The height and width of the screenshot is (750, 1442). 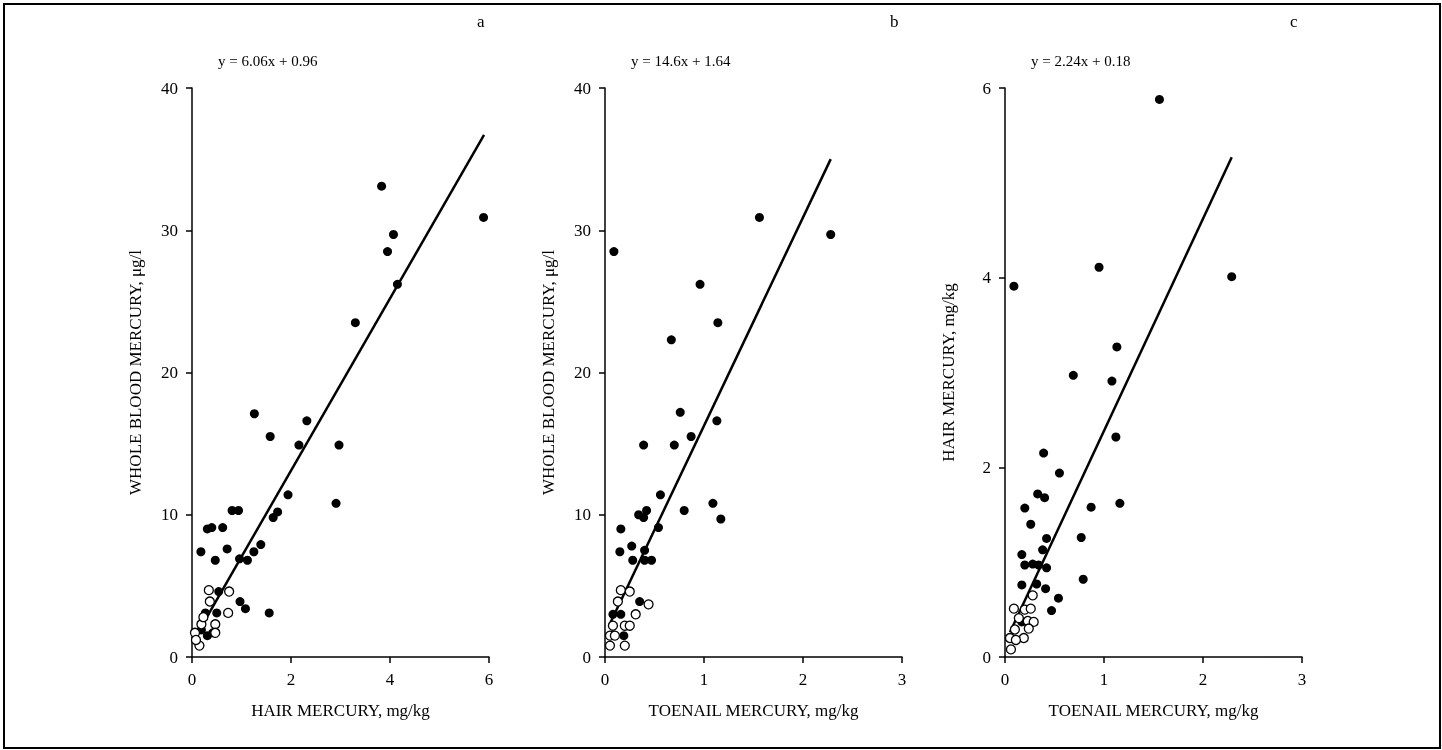 What do you see at coordinates (390, 679) in the screenshot?
I see `x-tick-label: 4` at bounding box center [390, 679].